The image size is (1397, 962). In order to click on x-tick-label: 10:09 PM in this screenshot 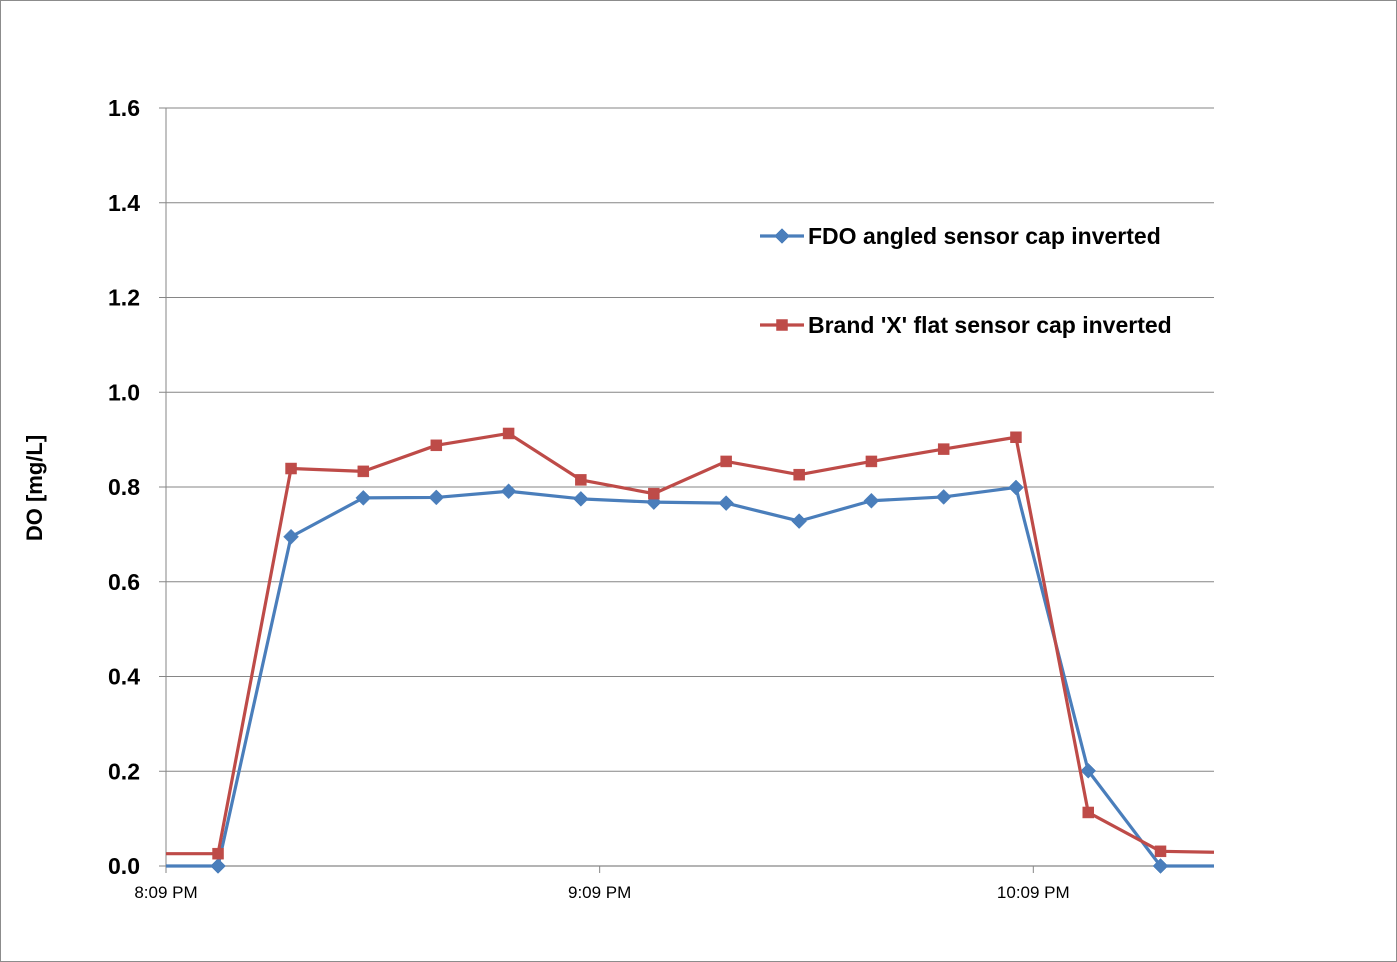, I will do `click(1033, 892)`.